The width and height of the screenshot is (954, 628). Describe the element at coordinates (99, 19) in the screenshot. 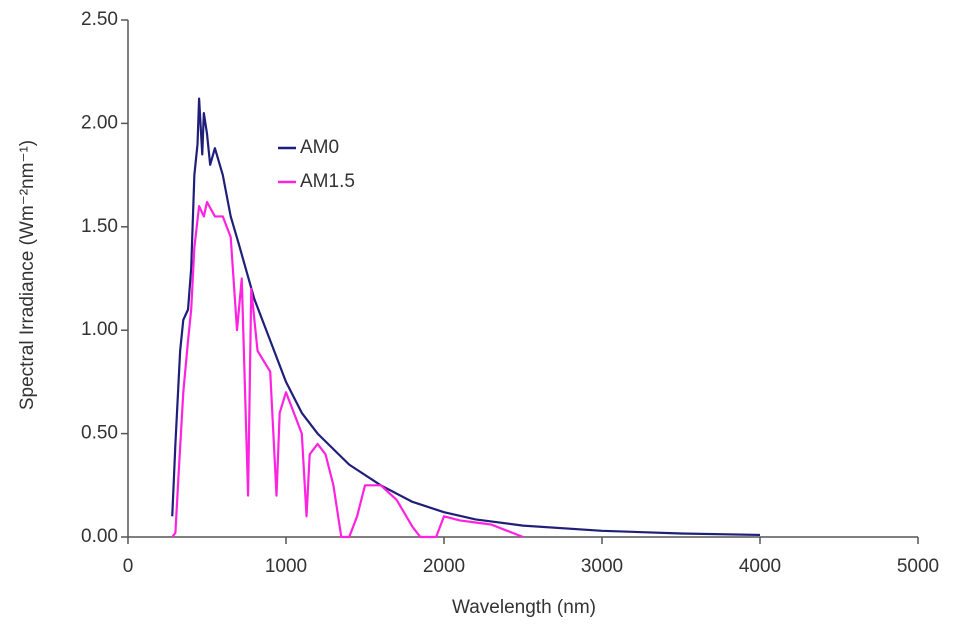

I see `y-tick-label: 2.50` at that location.